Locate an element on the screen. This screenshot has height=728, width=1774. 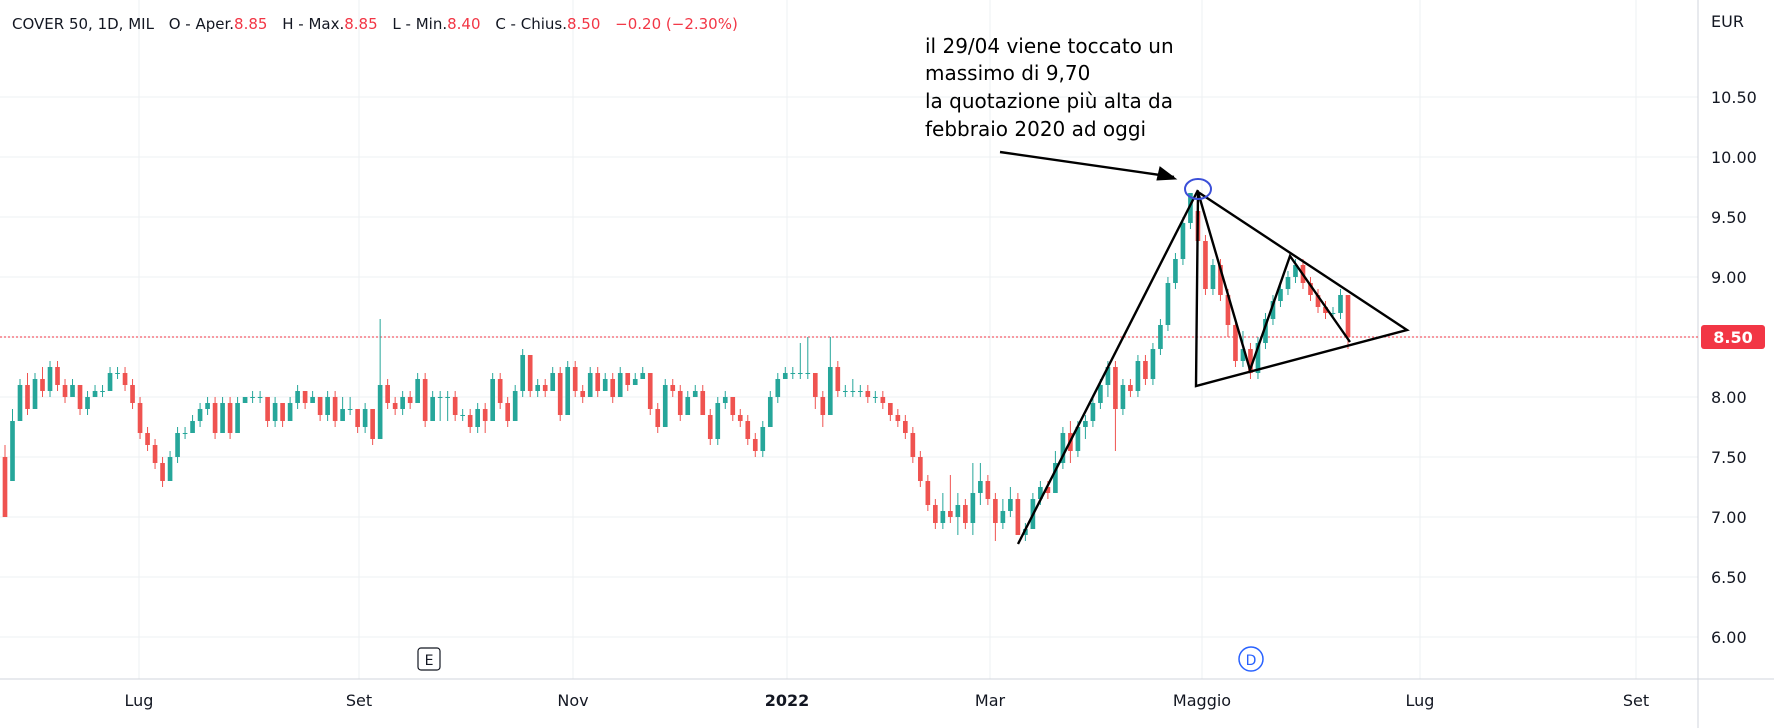
earnings-marker: E is located at coordinates (429, 659).